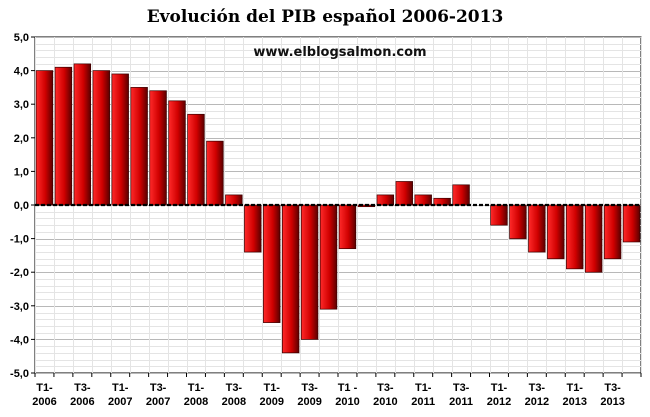  I want to click on bar-T2-2007, so click(139, 146).